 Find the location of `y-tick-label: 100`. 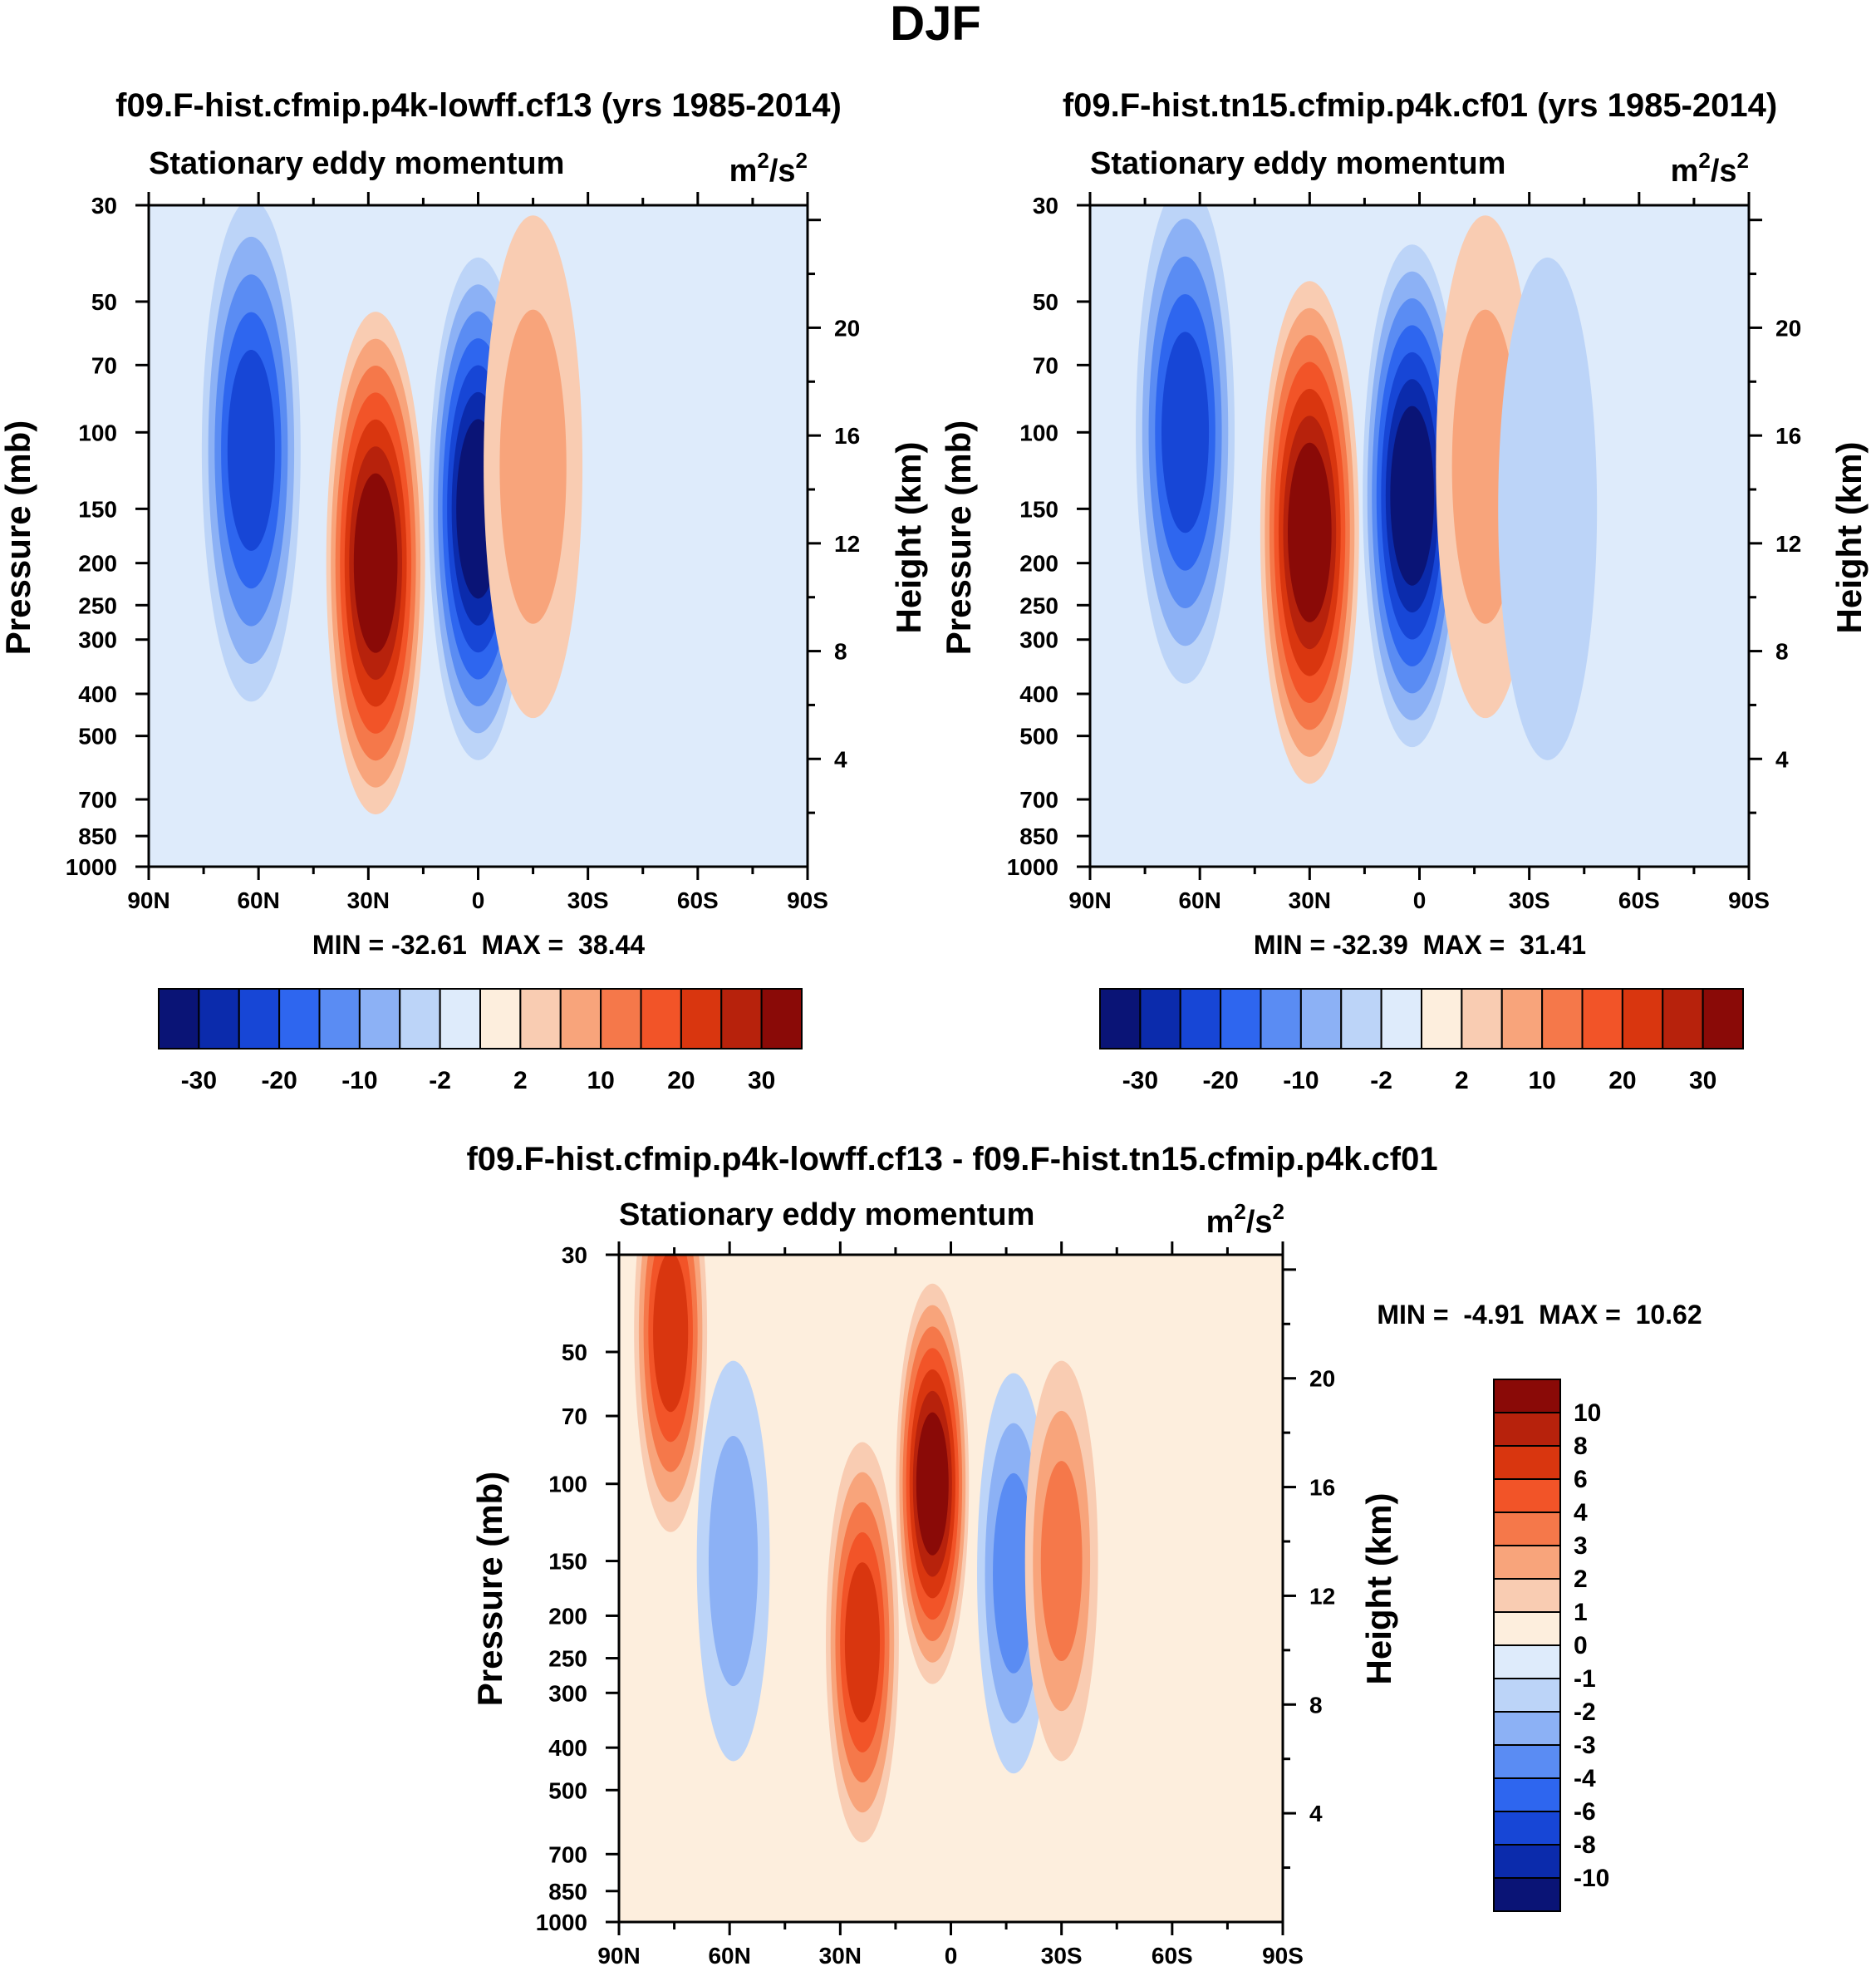

y-tick-label: 100 is located at coordinates (567, 1484).